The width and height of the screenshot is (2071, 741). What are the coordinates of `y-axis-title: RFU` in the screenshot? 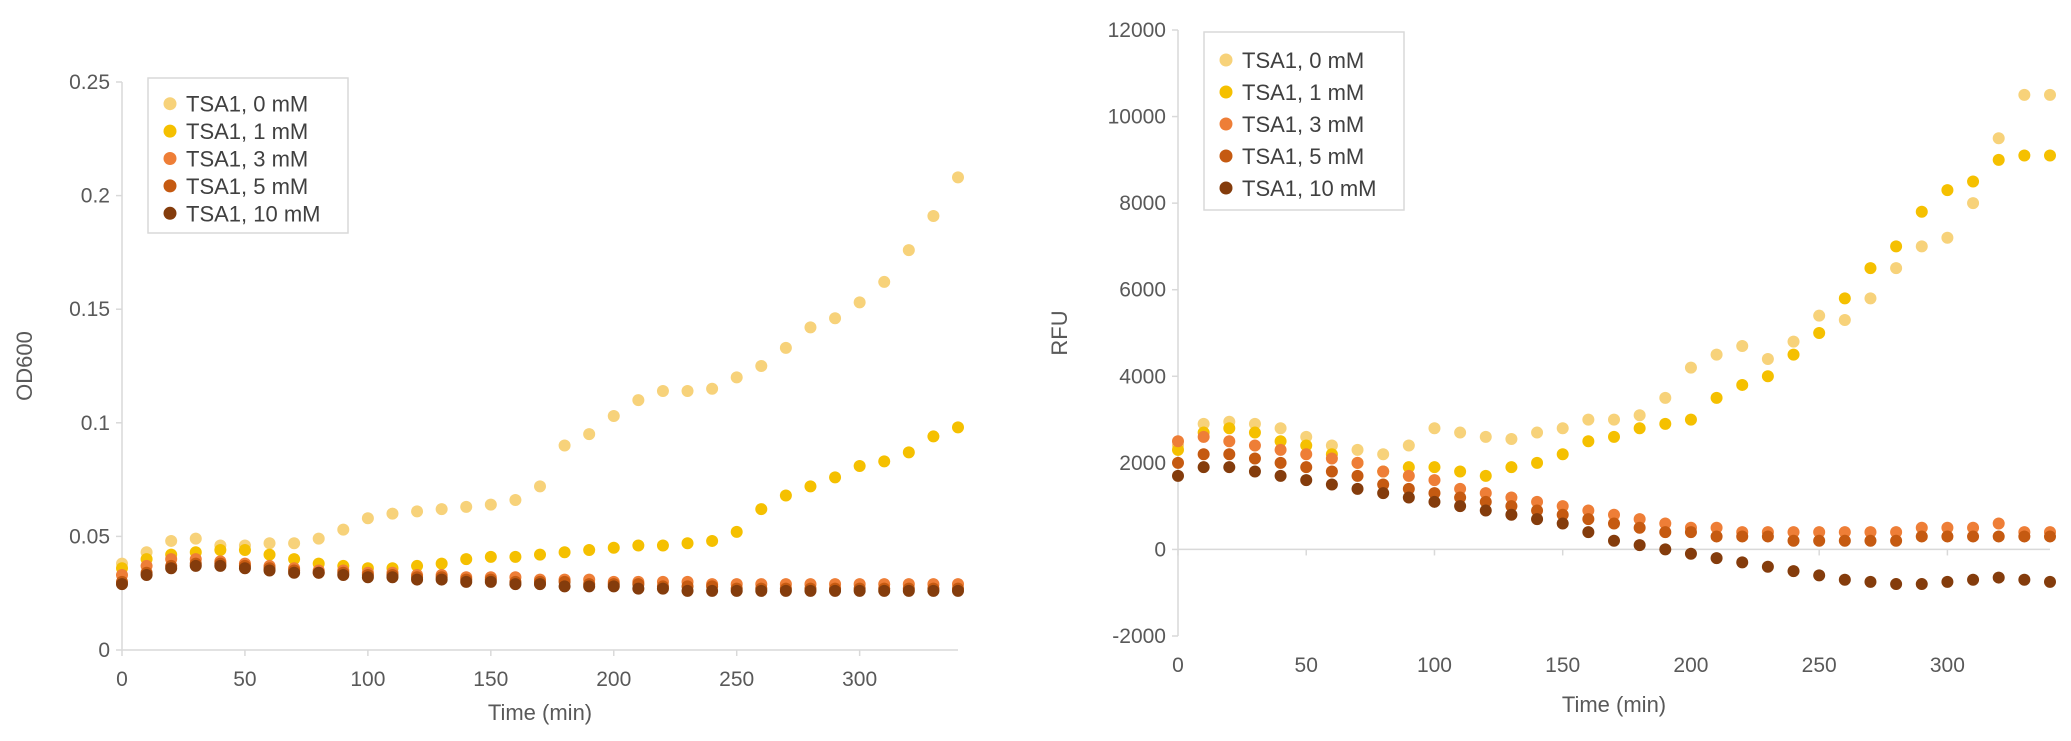 It's located at (1059, 332).